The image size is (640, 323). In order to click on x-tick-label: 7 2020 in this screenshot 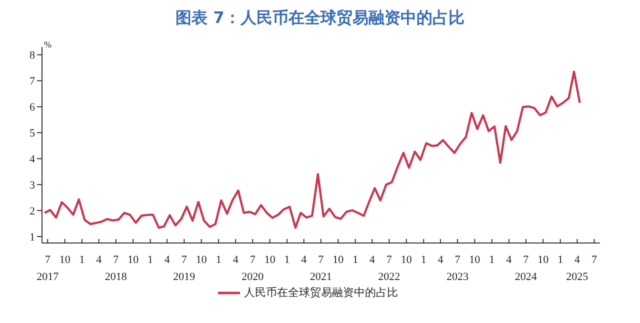, I will do `click(253, 268)`.